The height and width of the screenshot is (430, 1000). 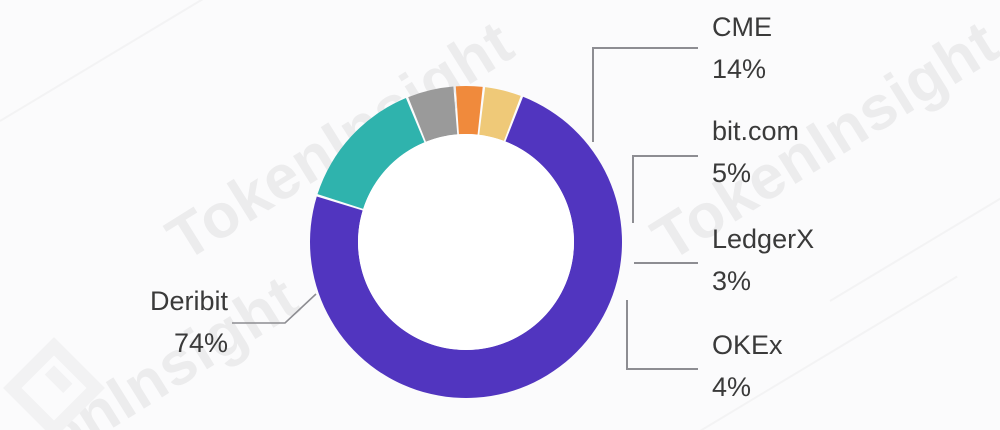 I want to click on callout-cme-percent: 14%, so click(x=739, y=69).